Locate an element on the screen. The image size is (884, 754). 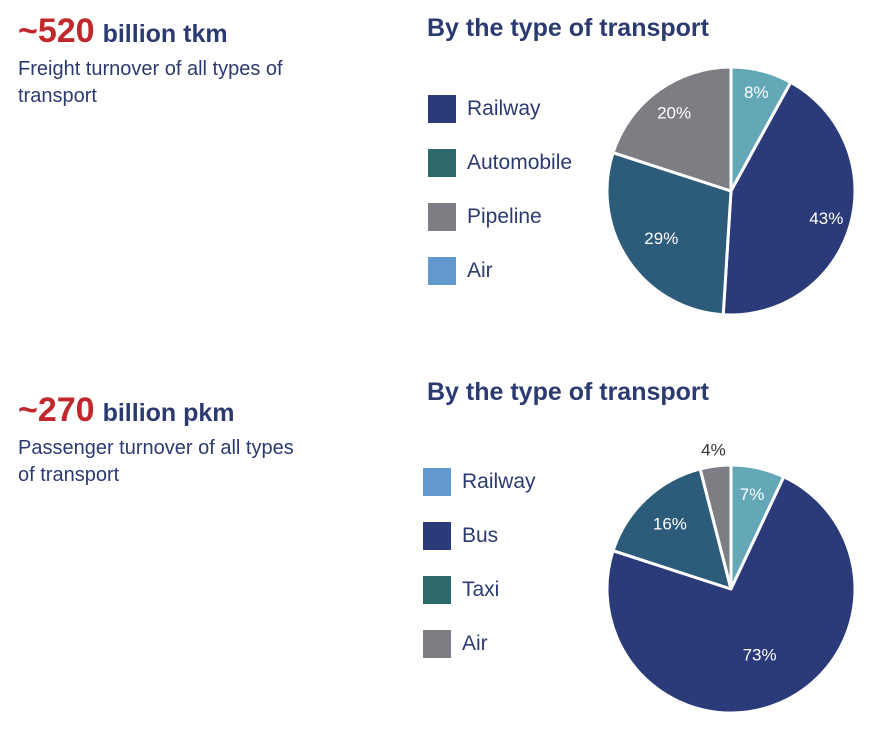
passenger-legend: Railway Bus Taxi Air is located at coordinates (479, 576).